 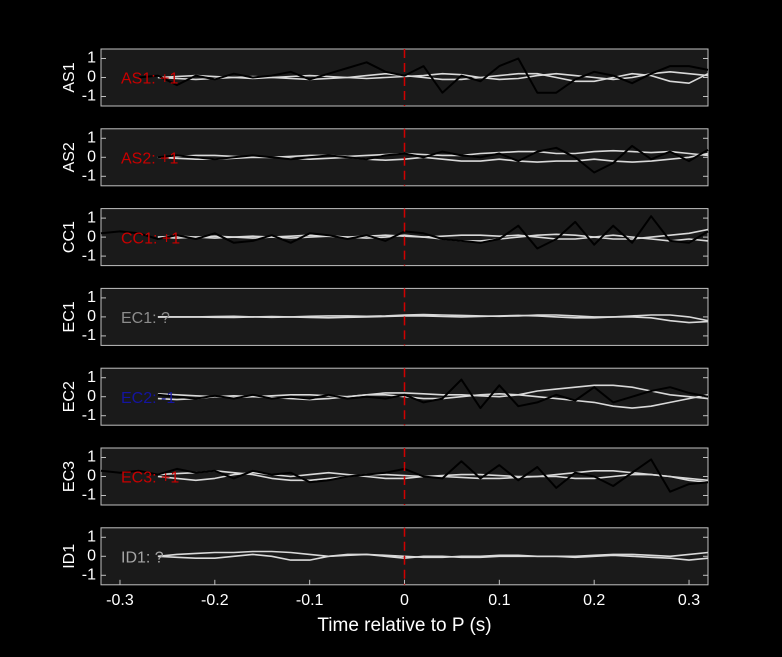 I want to click on x-tick-label: 0.2, so click(x=594, y=600).